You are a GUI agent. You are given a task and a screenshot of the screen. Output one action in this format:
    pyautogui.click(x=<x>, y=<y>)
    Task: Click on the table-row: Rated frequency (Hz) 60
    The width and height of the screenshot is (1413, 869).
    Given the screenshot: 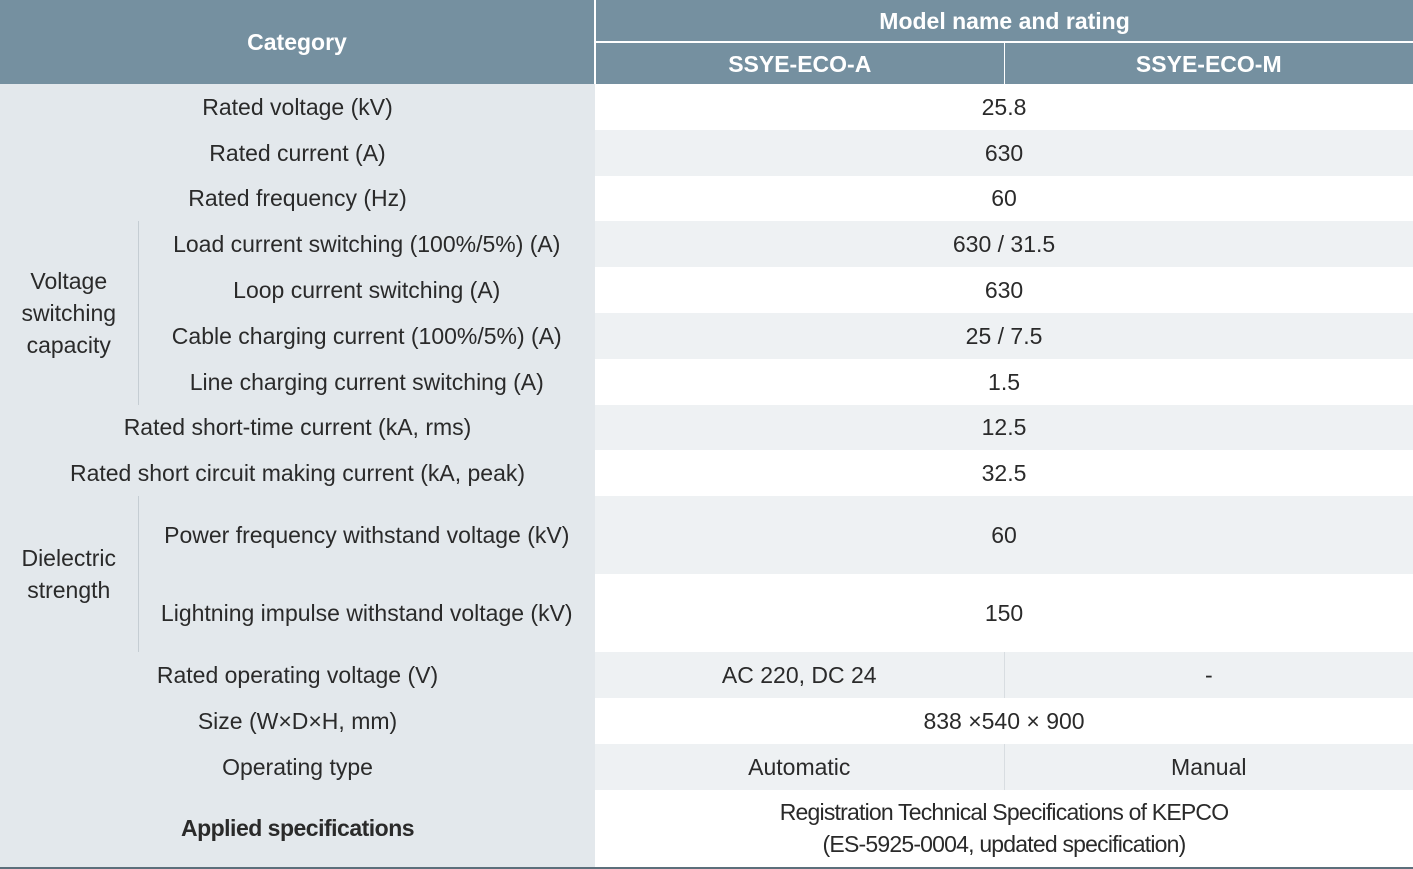 What is the action you would take?
    pyautogui.click(x=706, y=198)
    